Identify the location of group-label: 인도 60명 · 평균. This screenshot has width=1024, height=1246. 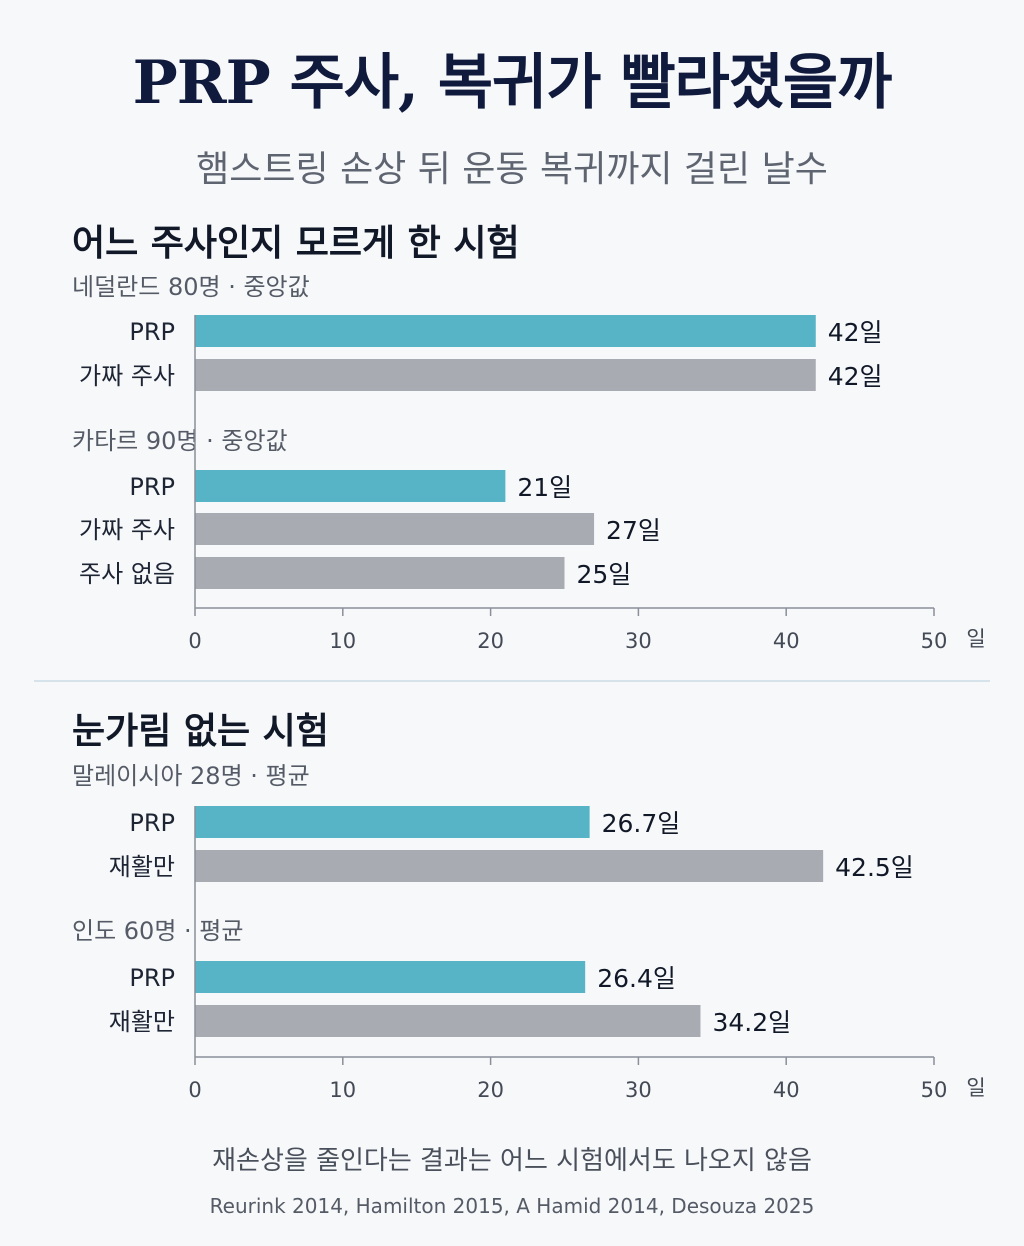
(157, 931).